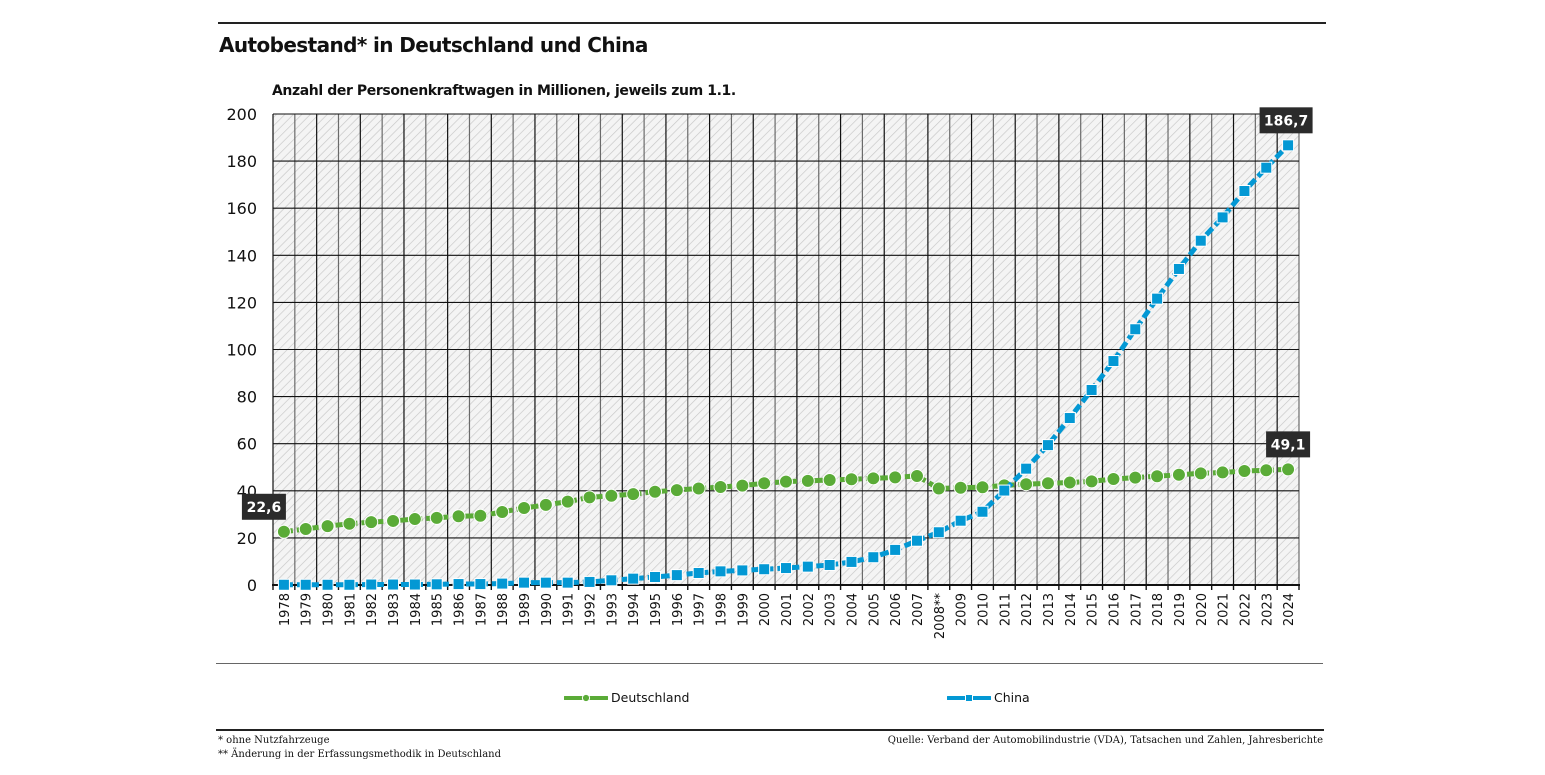 Image resolution: width=1545 pixels, height=775 pixels. What do you see at coordinates (1093, 609) in the screenshot?
I see `x-tick-label: 2015` at bounding box center [1093, 609].